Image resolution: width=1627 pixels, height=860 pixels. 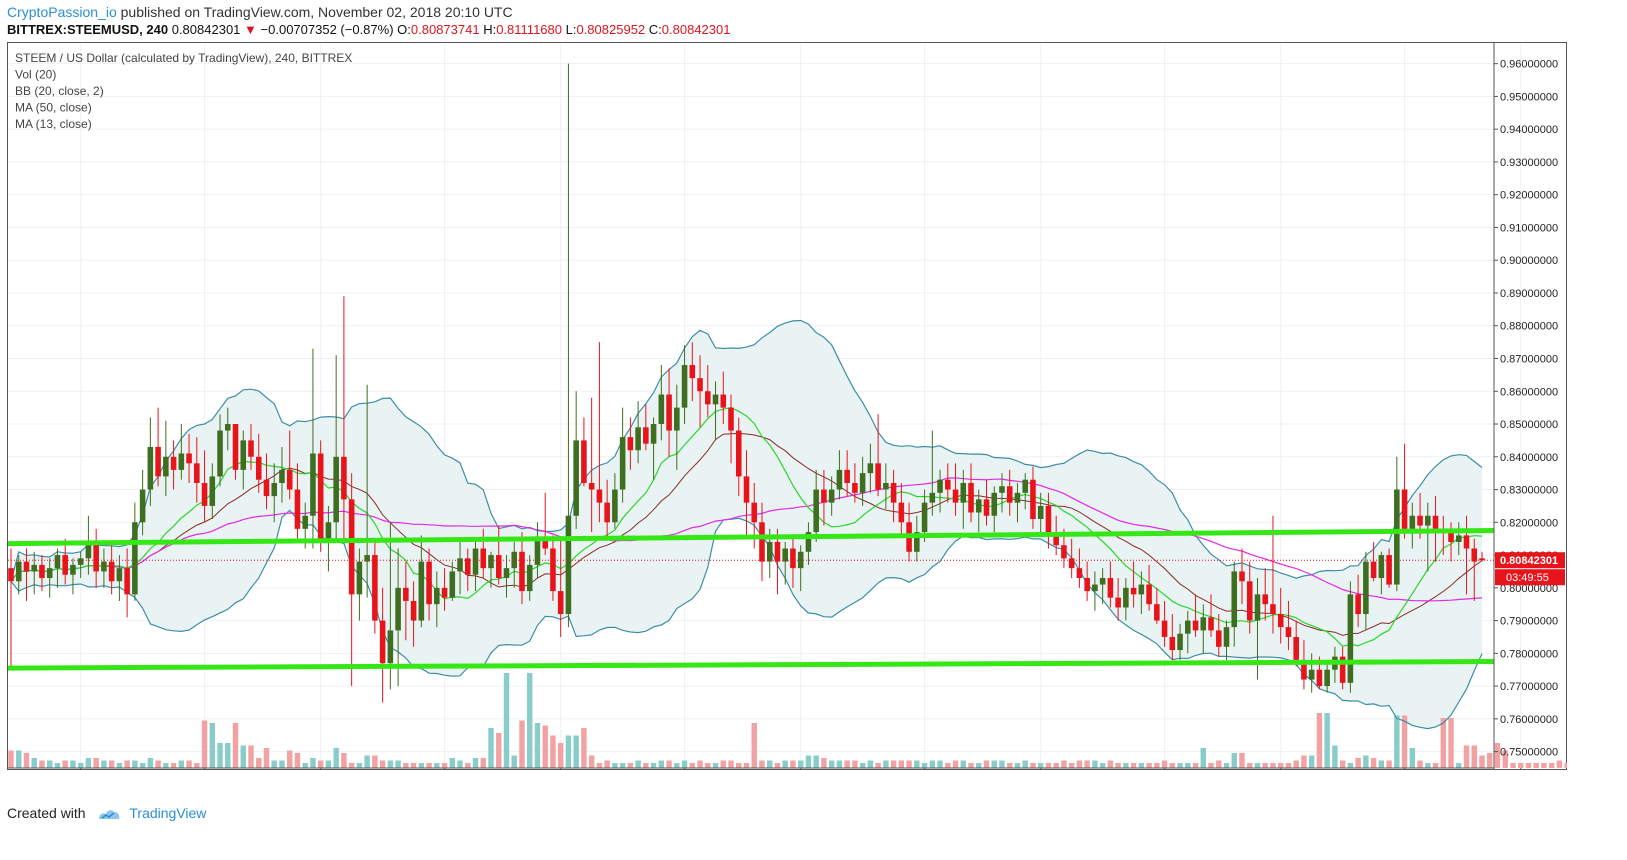 What do you see at coordinates (1529, 425) in the screenshot?
I see `price-tick-label: 0.85000000` at bounding box center [1529, 425].